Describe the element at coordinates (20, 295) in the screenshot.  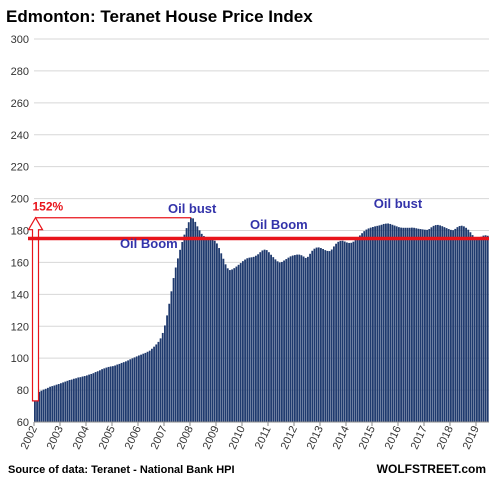
I see `y-tick-label: 140` at that location.